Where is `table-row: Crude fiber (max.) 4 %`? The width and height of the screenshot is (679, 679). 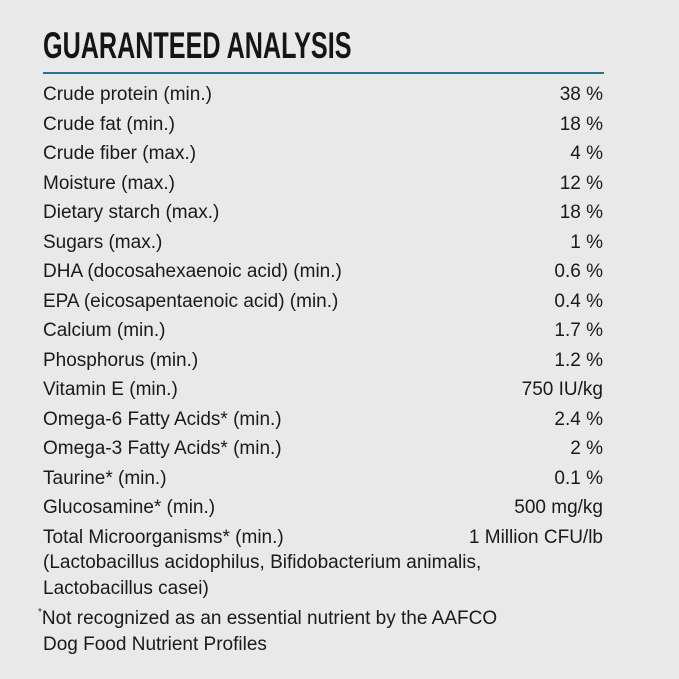 table-row: Crude fiber (max.) 4 % is located at coordinates (323, 154).